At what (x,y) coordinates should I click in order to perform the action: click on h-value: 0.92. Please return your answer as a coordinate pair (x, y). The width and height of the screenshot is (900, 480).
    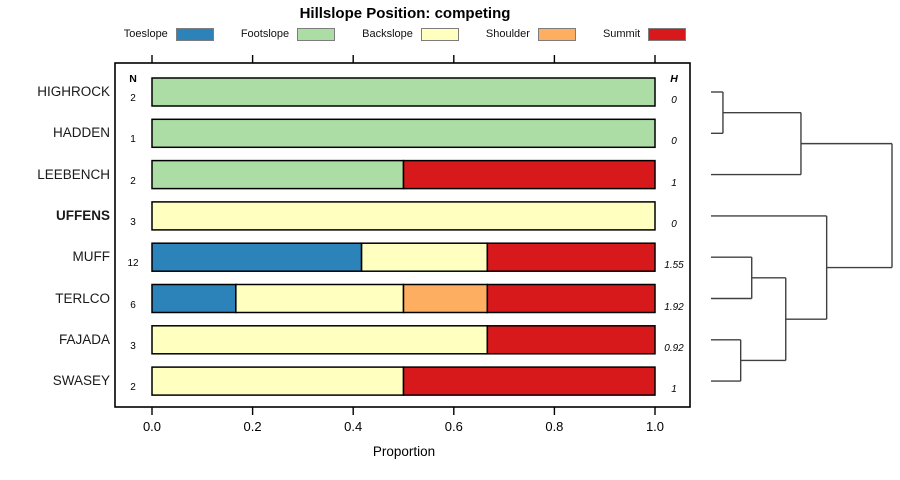
    Looking at the image, I should click on (674, 348).